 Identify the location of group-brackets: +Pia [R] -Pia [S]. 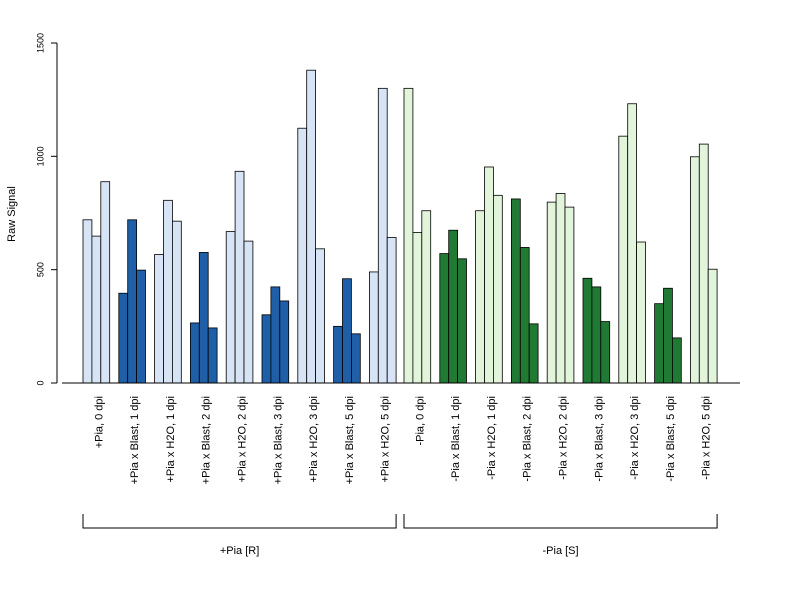
(400, 535).